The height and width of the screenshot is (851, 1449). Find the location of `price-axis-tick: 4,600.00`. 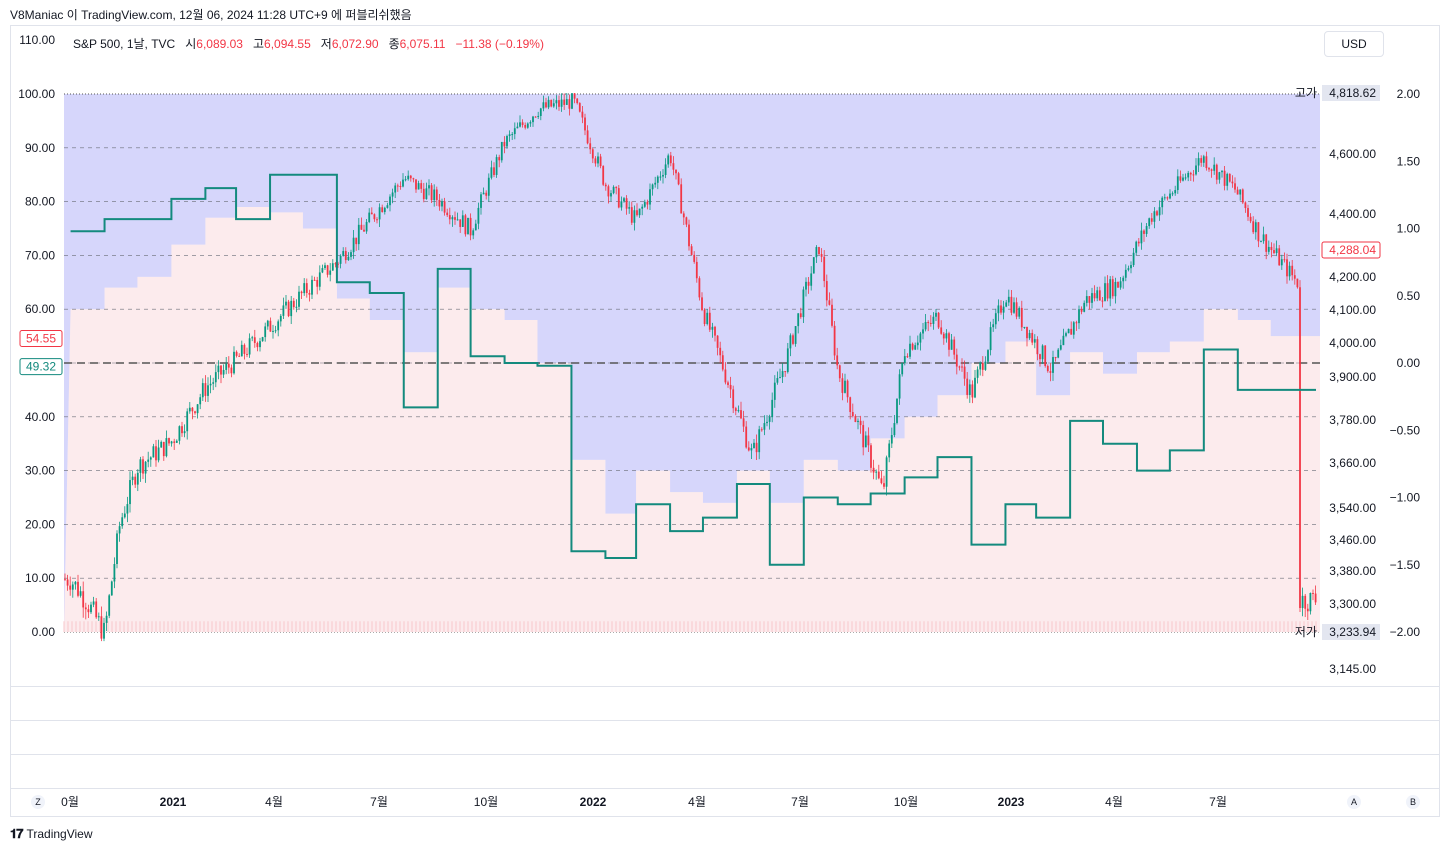

price-axis-tick: 4,600.00 is located at coordinates (1352, 154).